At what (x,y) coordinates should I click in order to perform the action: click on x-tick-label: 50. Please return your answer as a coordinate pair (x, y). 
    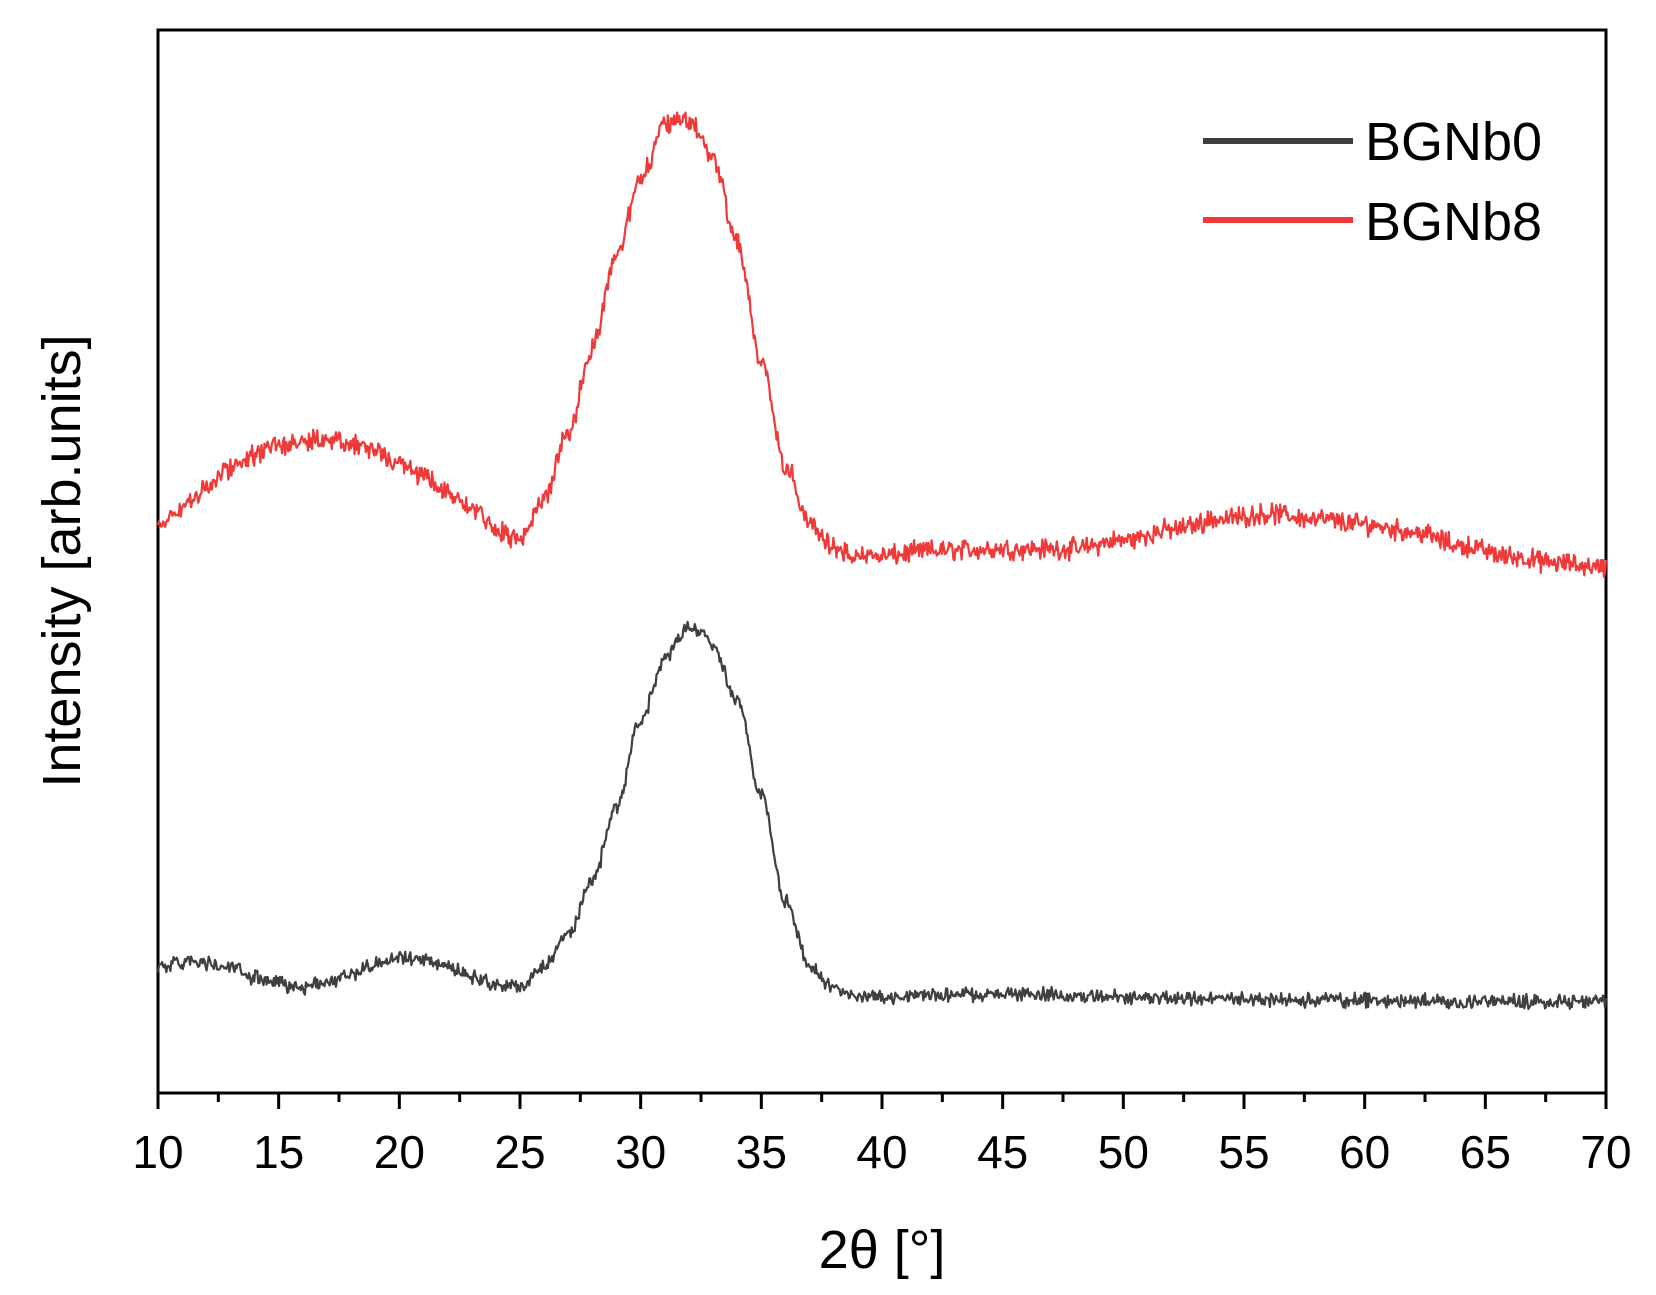
    Looking at the image, I should click on (1123, 1152).